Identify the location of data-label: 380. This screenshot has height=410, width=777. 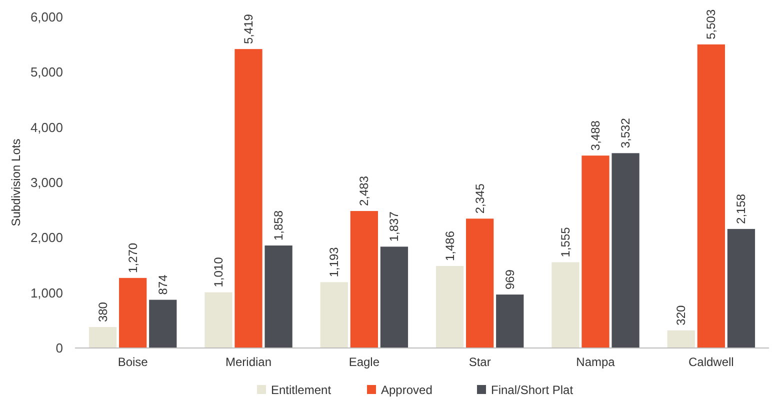
(103, 312).